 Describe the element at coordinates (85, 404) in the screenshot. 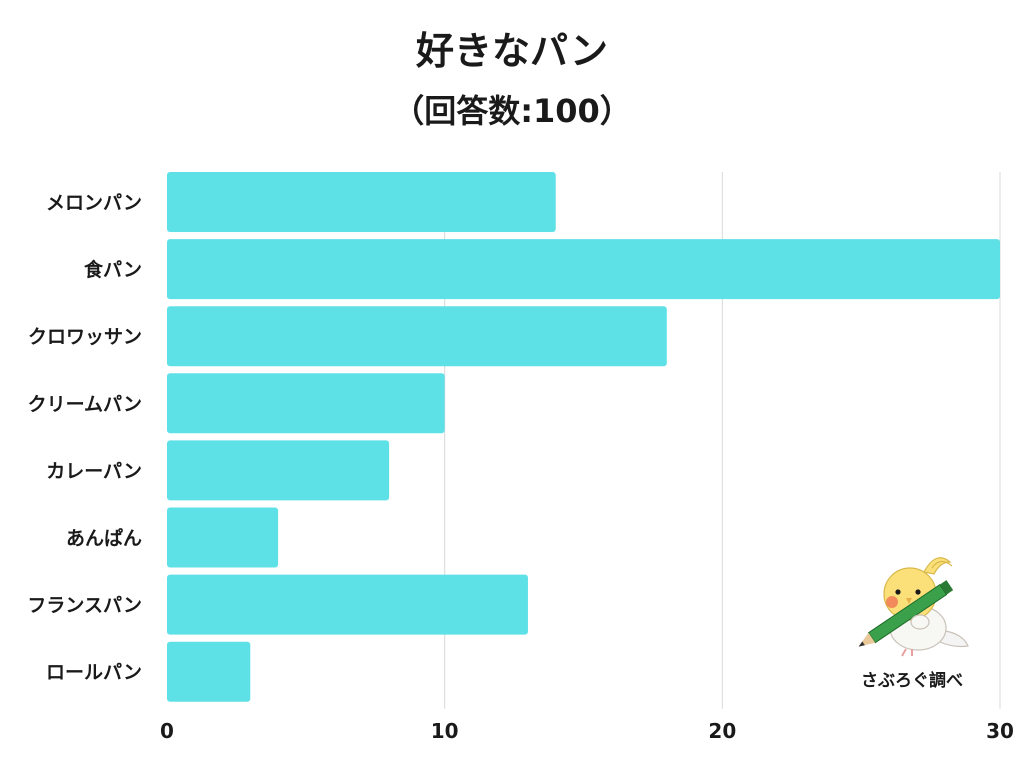

I see `category-label: クリームパン` at that location.